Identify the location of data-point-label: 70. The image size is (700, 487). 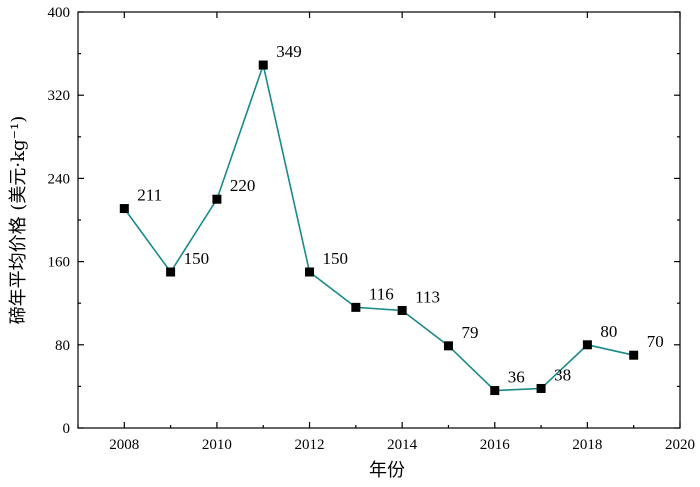
(655, 341).